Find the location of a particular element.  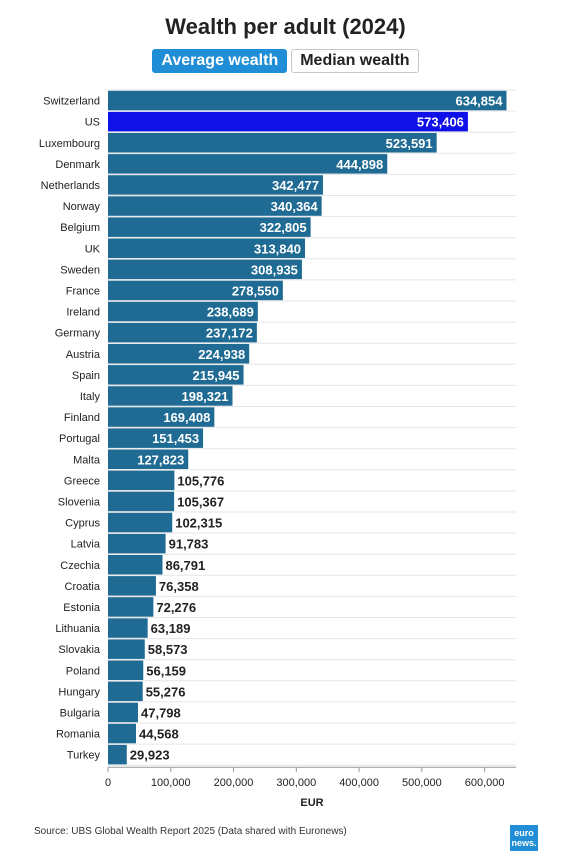

bar-slovenia is located at coordinates (141, 501).